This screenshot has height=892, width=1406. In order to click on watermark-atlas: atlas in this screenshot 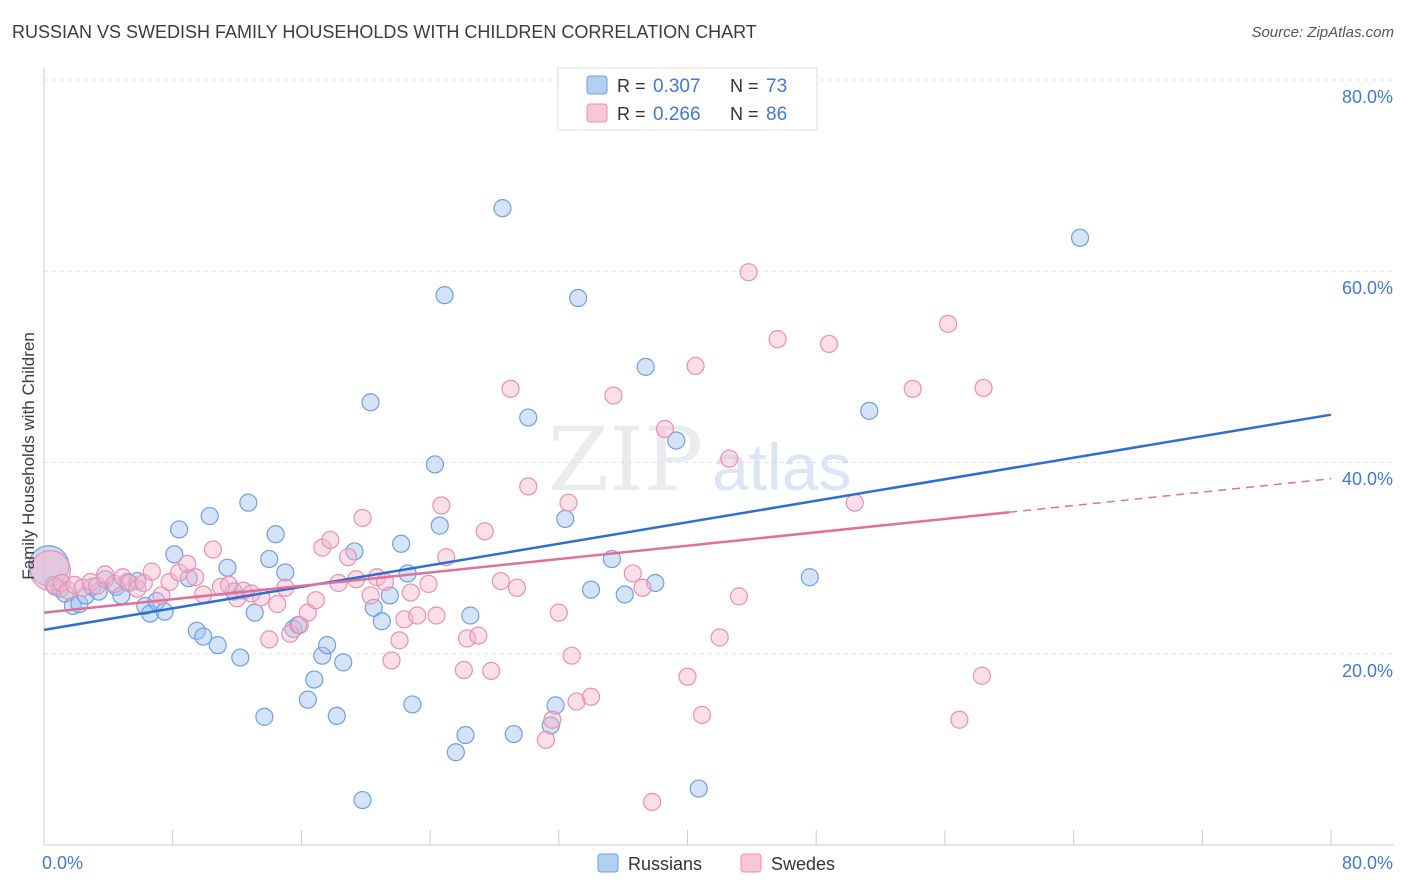, I will do `click(781, 467)`.